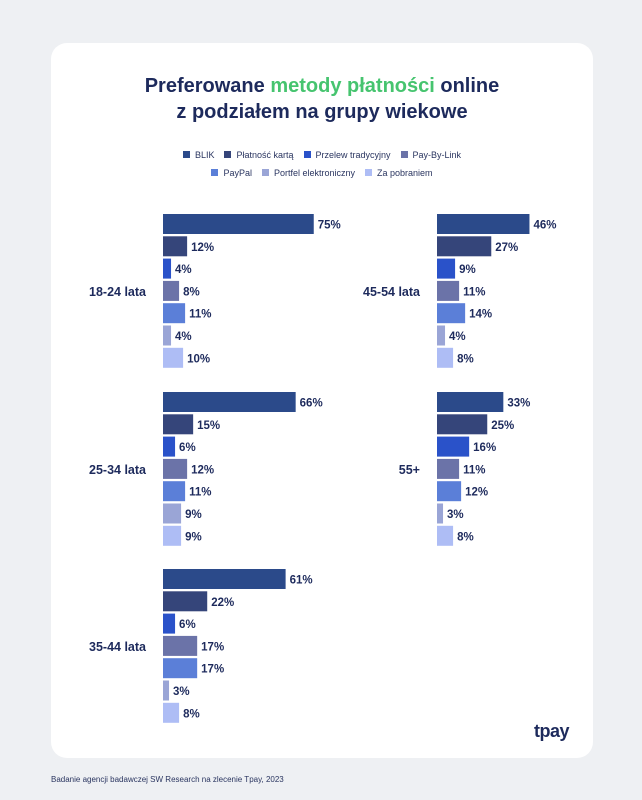  Describe the element at coordinates (506, 248) in the screenshot. I see `bar-value-label: 27%` at that location.